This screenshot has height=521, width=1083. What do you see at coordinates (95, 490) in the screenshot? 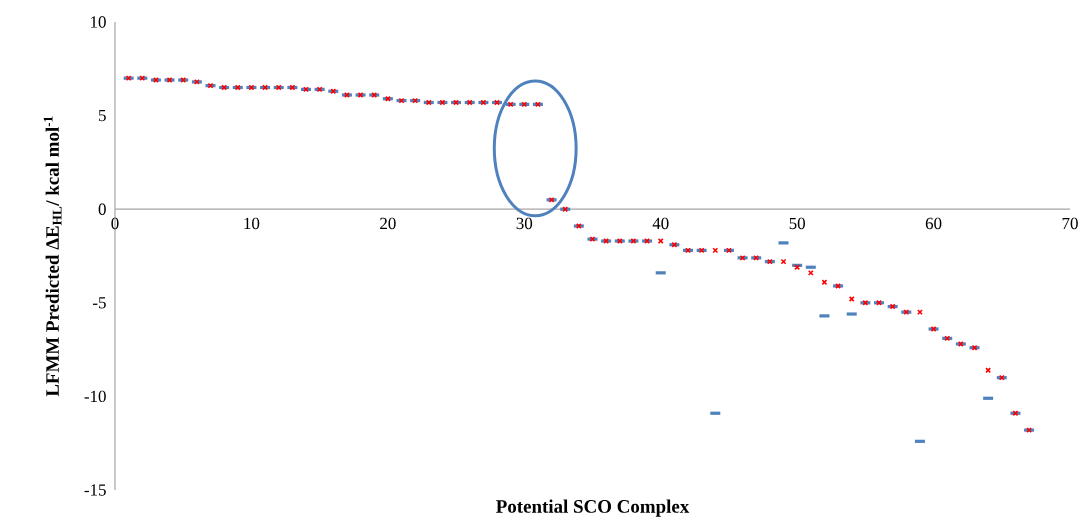
I see `y-tick-label: -15` at bounding box center [95, 490].